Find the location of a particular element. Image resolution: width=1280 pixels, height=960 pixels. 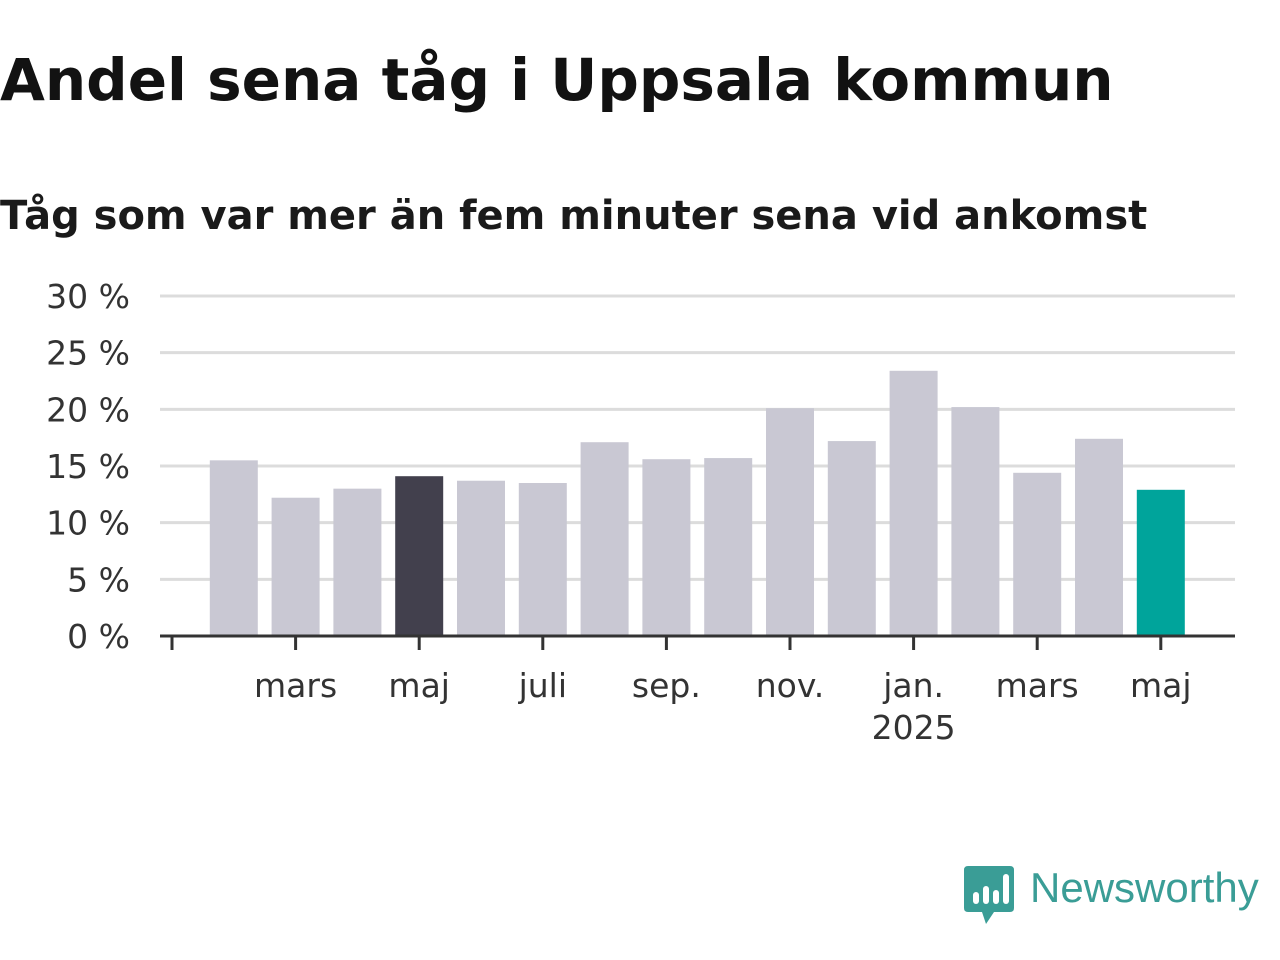

y-tick-label: 5 % is located at coordinates (98, 579).